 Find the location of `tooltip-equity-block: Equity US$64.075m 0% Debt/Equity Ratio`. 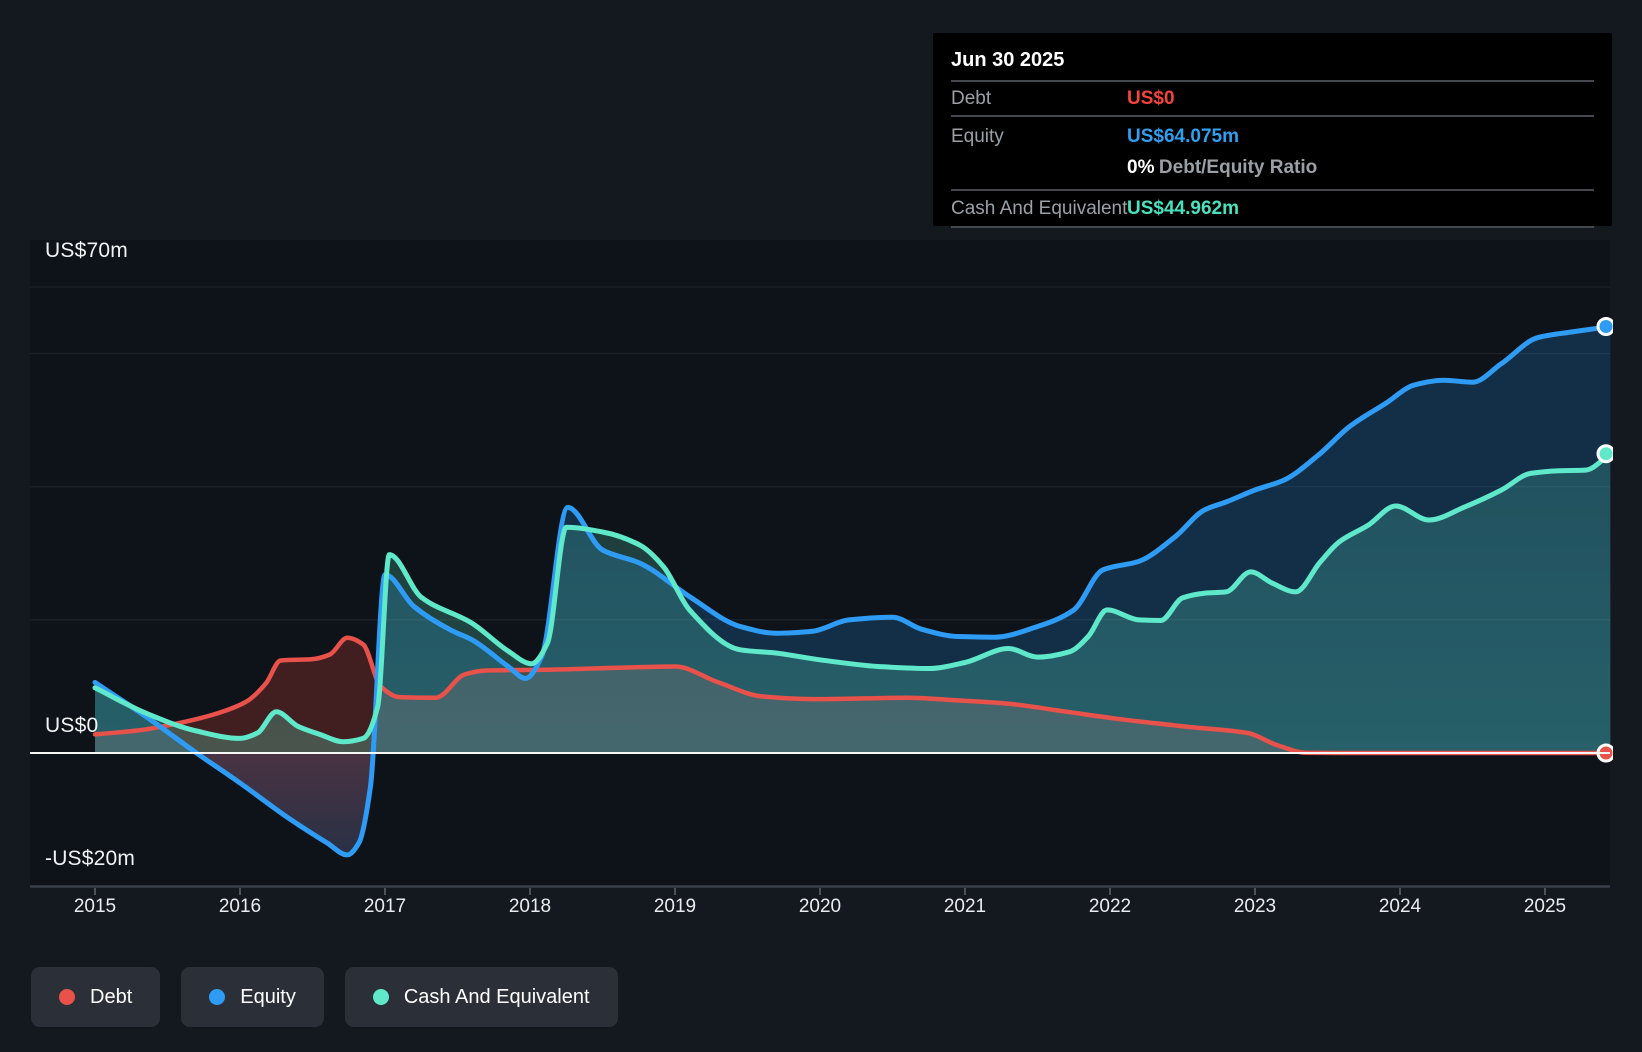

tooltip-equity-block: Equity US$64.075m 0% Debt/Equity Ratio is located at coordinates (1272, 154).